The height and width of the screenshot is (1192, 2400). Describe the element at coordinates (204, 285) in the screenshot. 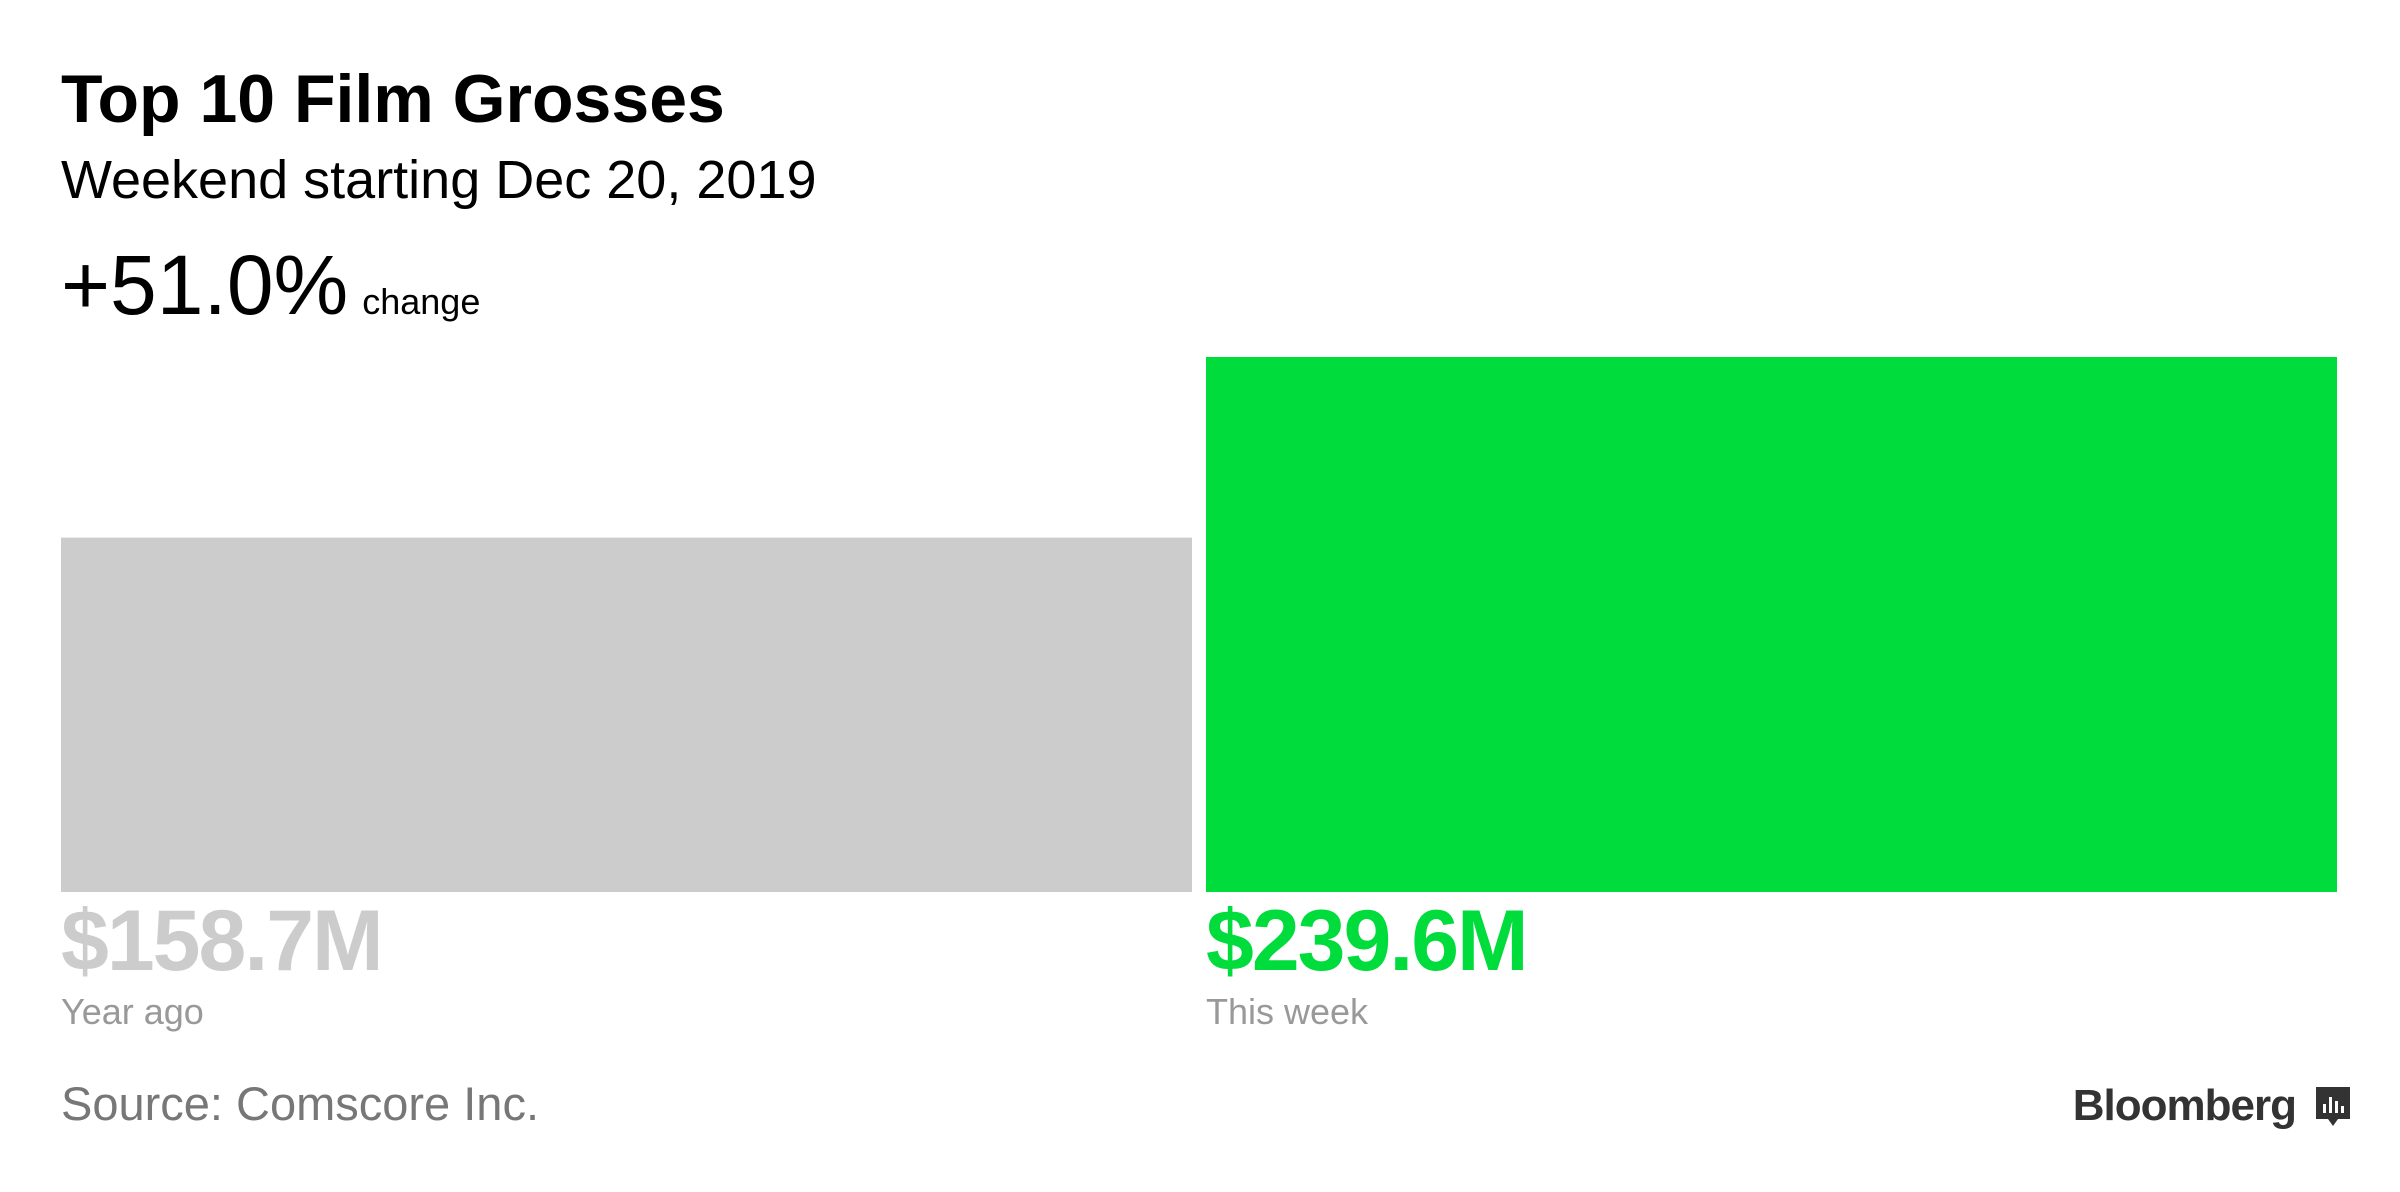

I see `change-label: +51.0%` at that location.